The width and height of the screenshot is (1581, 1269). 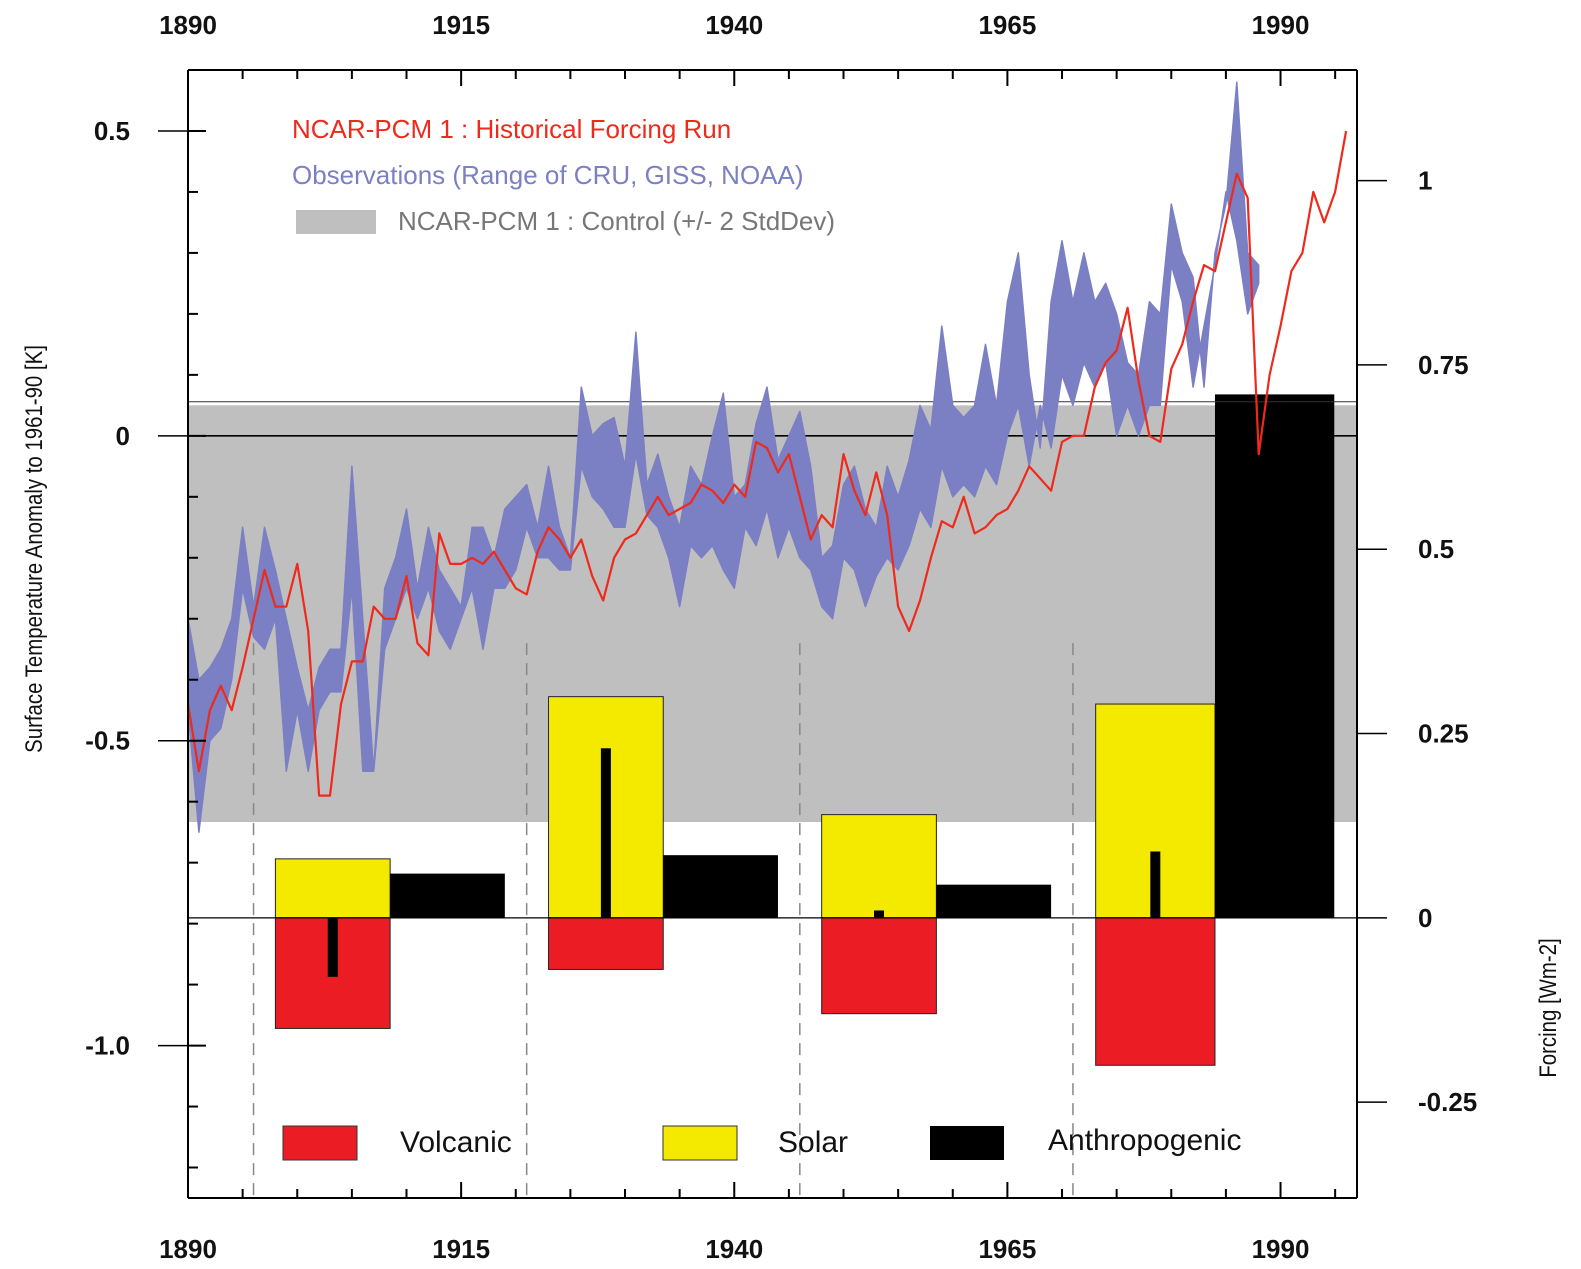 What do you see at coordinates (456, 1142) in the screenshot?
I see `legend-volcanic-label: Volcanic` at bounding box center [456, 1142].